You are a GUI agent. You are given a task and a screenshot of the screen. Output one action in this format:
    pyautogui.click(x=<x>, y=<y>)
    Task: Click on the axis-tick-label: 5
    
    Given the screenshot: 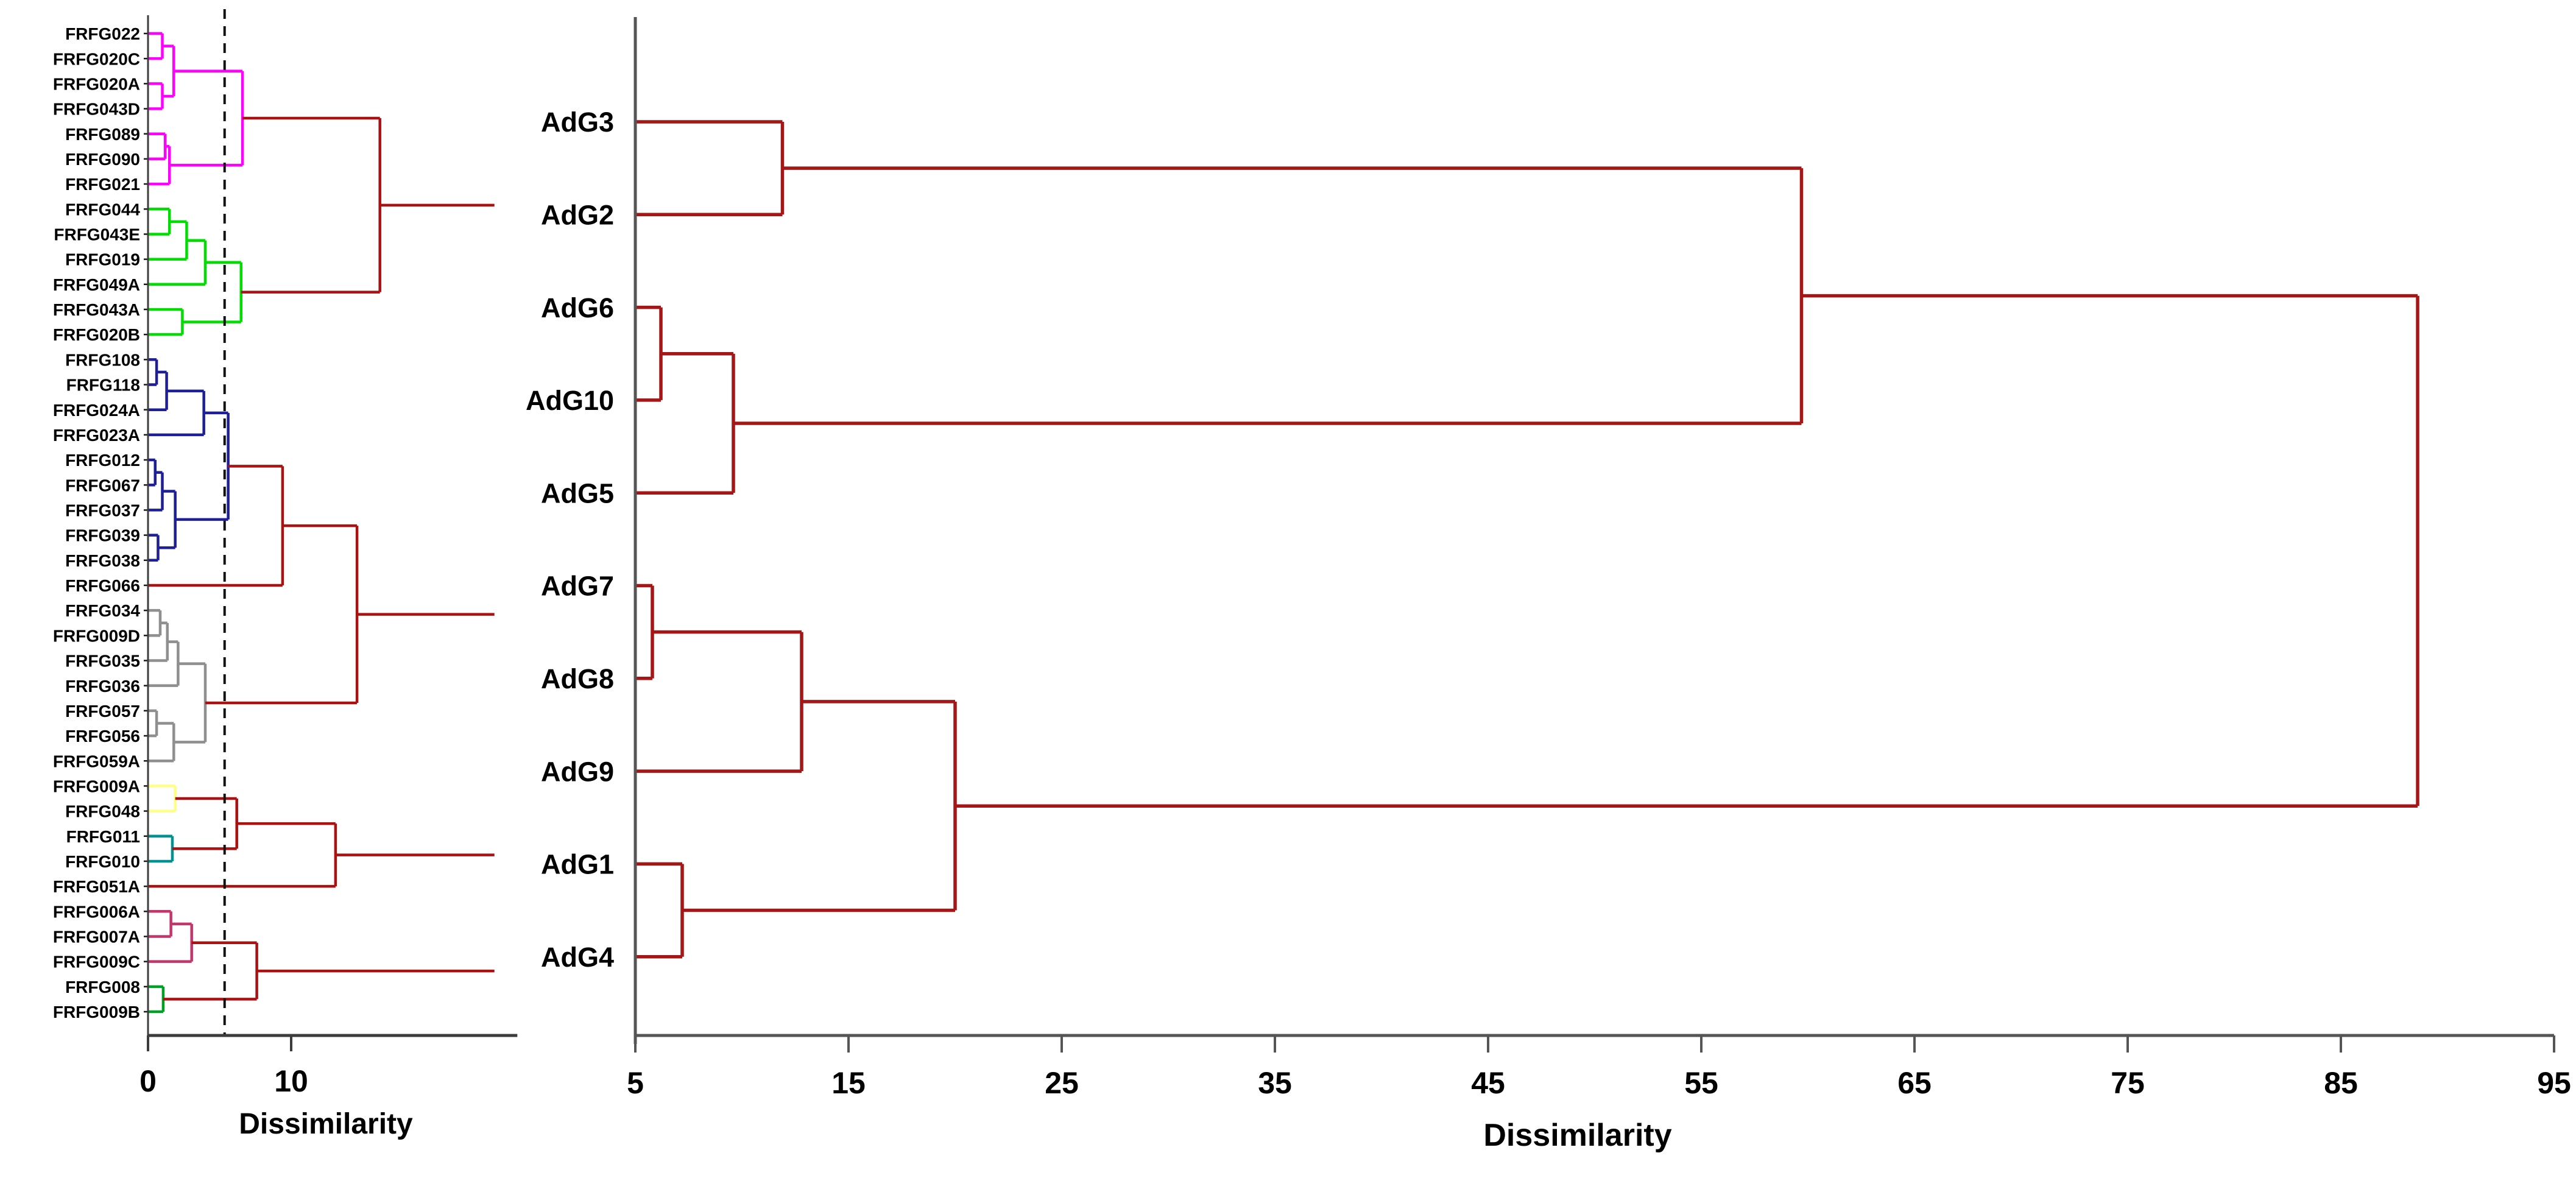 What is the action you would take?
    pyautogui.click(x=636, y=1083)
    